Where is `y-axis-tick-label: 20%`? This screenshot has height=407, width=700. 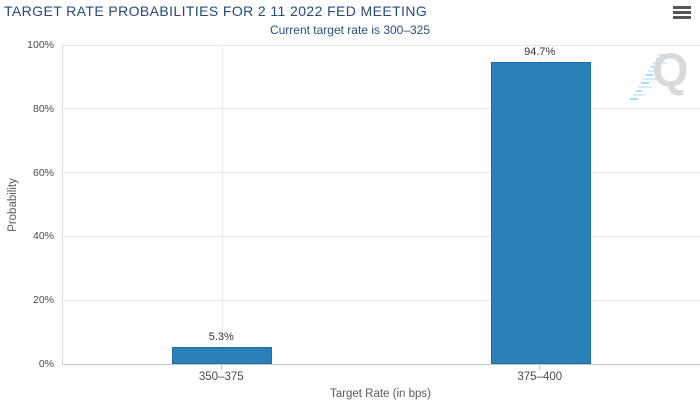
y-axis-tick-label: 20% is located at coordinates (43, 300).